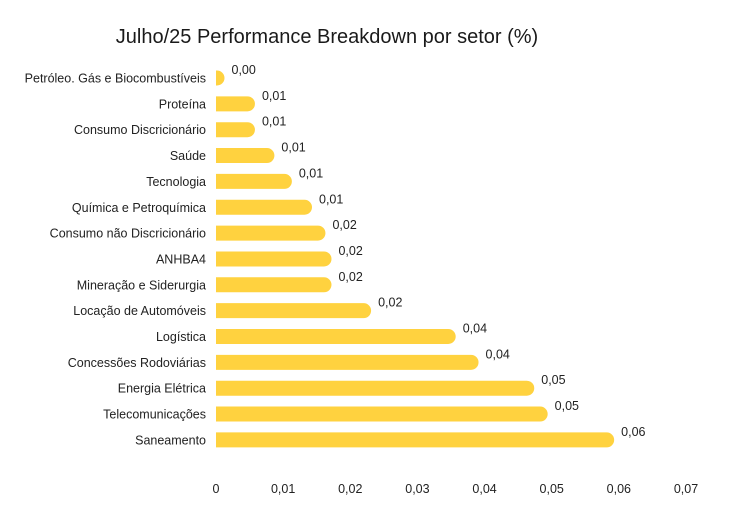 Image resolution: width=748 pixels, height=528 pixels. Describe the element at coordinates (182, 104) in the screenshot. I see `category-label: Proteína` at that location.